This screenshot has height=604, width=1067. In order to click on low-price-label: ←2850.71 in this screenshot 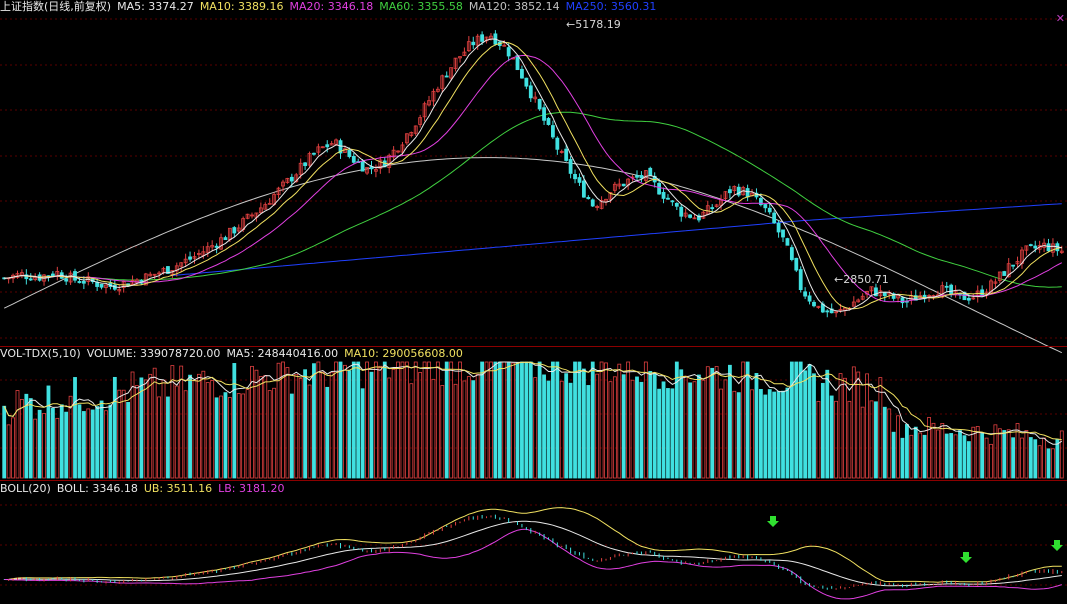, I will do `click(861, 279)`.